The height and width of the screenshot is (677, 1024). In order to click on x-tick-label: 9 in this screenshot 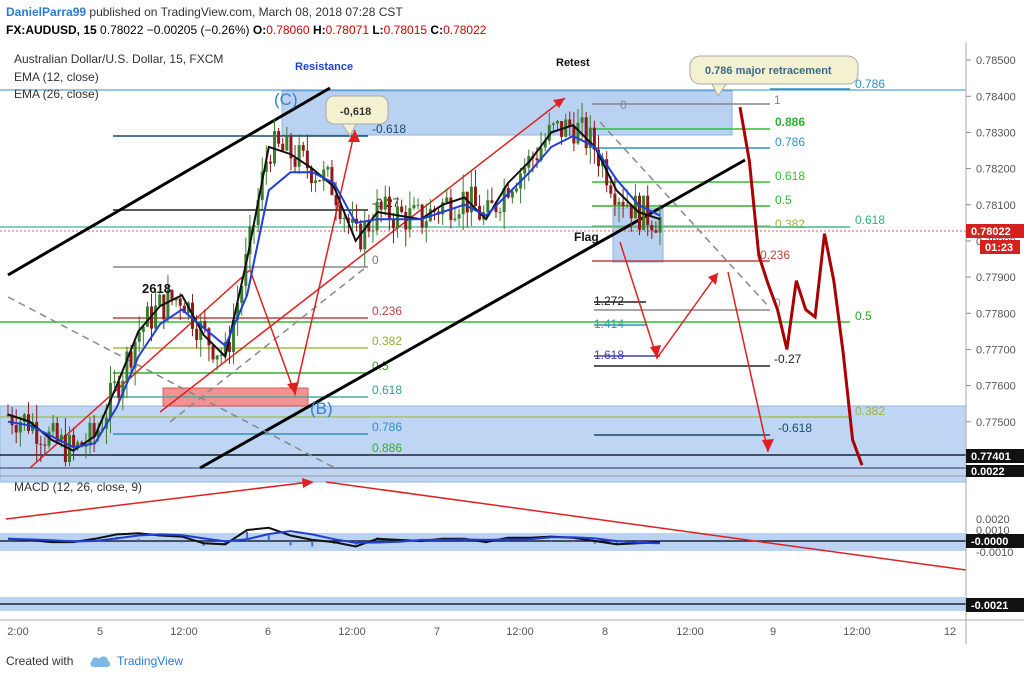, I will do `click(773, 632)`.